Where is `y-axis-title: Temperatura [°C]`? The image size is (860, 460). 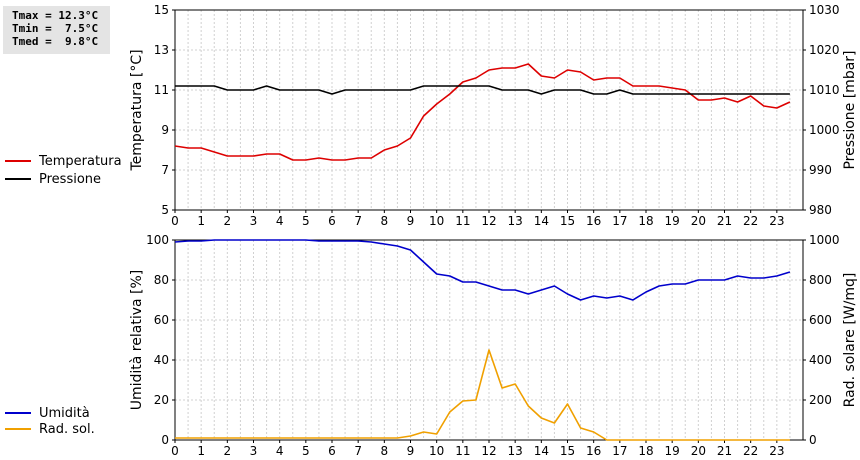
y-axis-title: Temperatura [°C] is located at coordinates (137, 110).